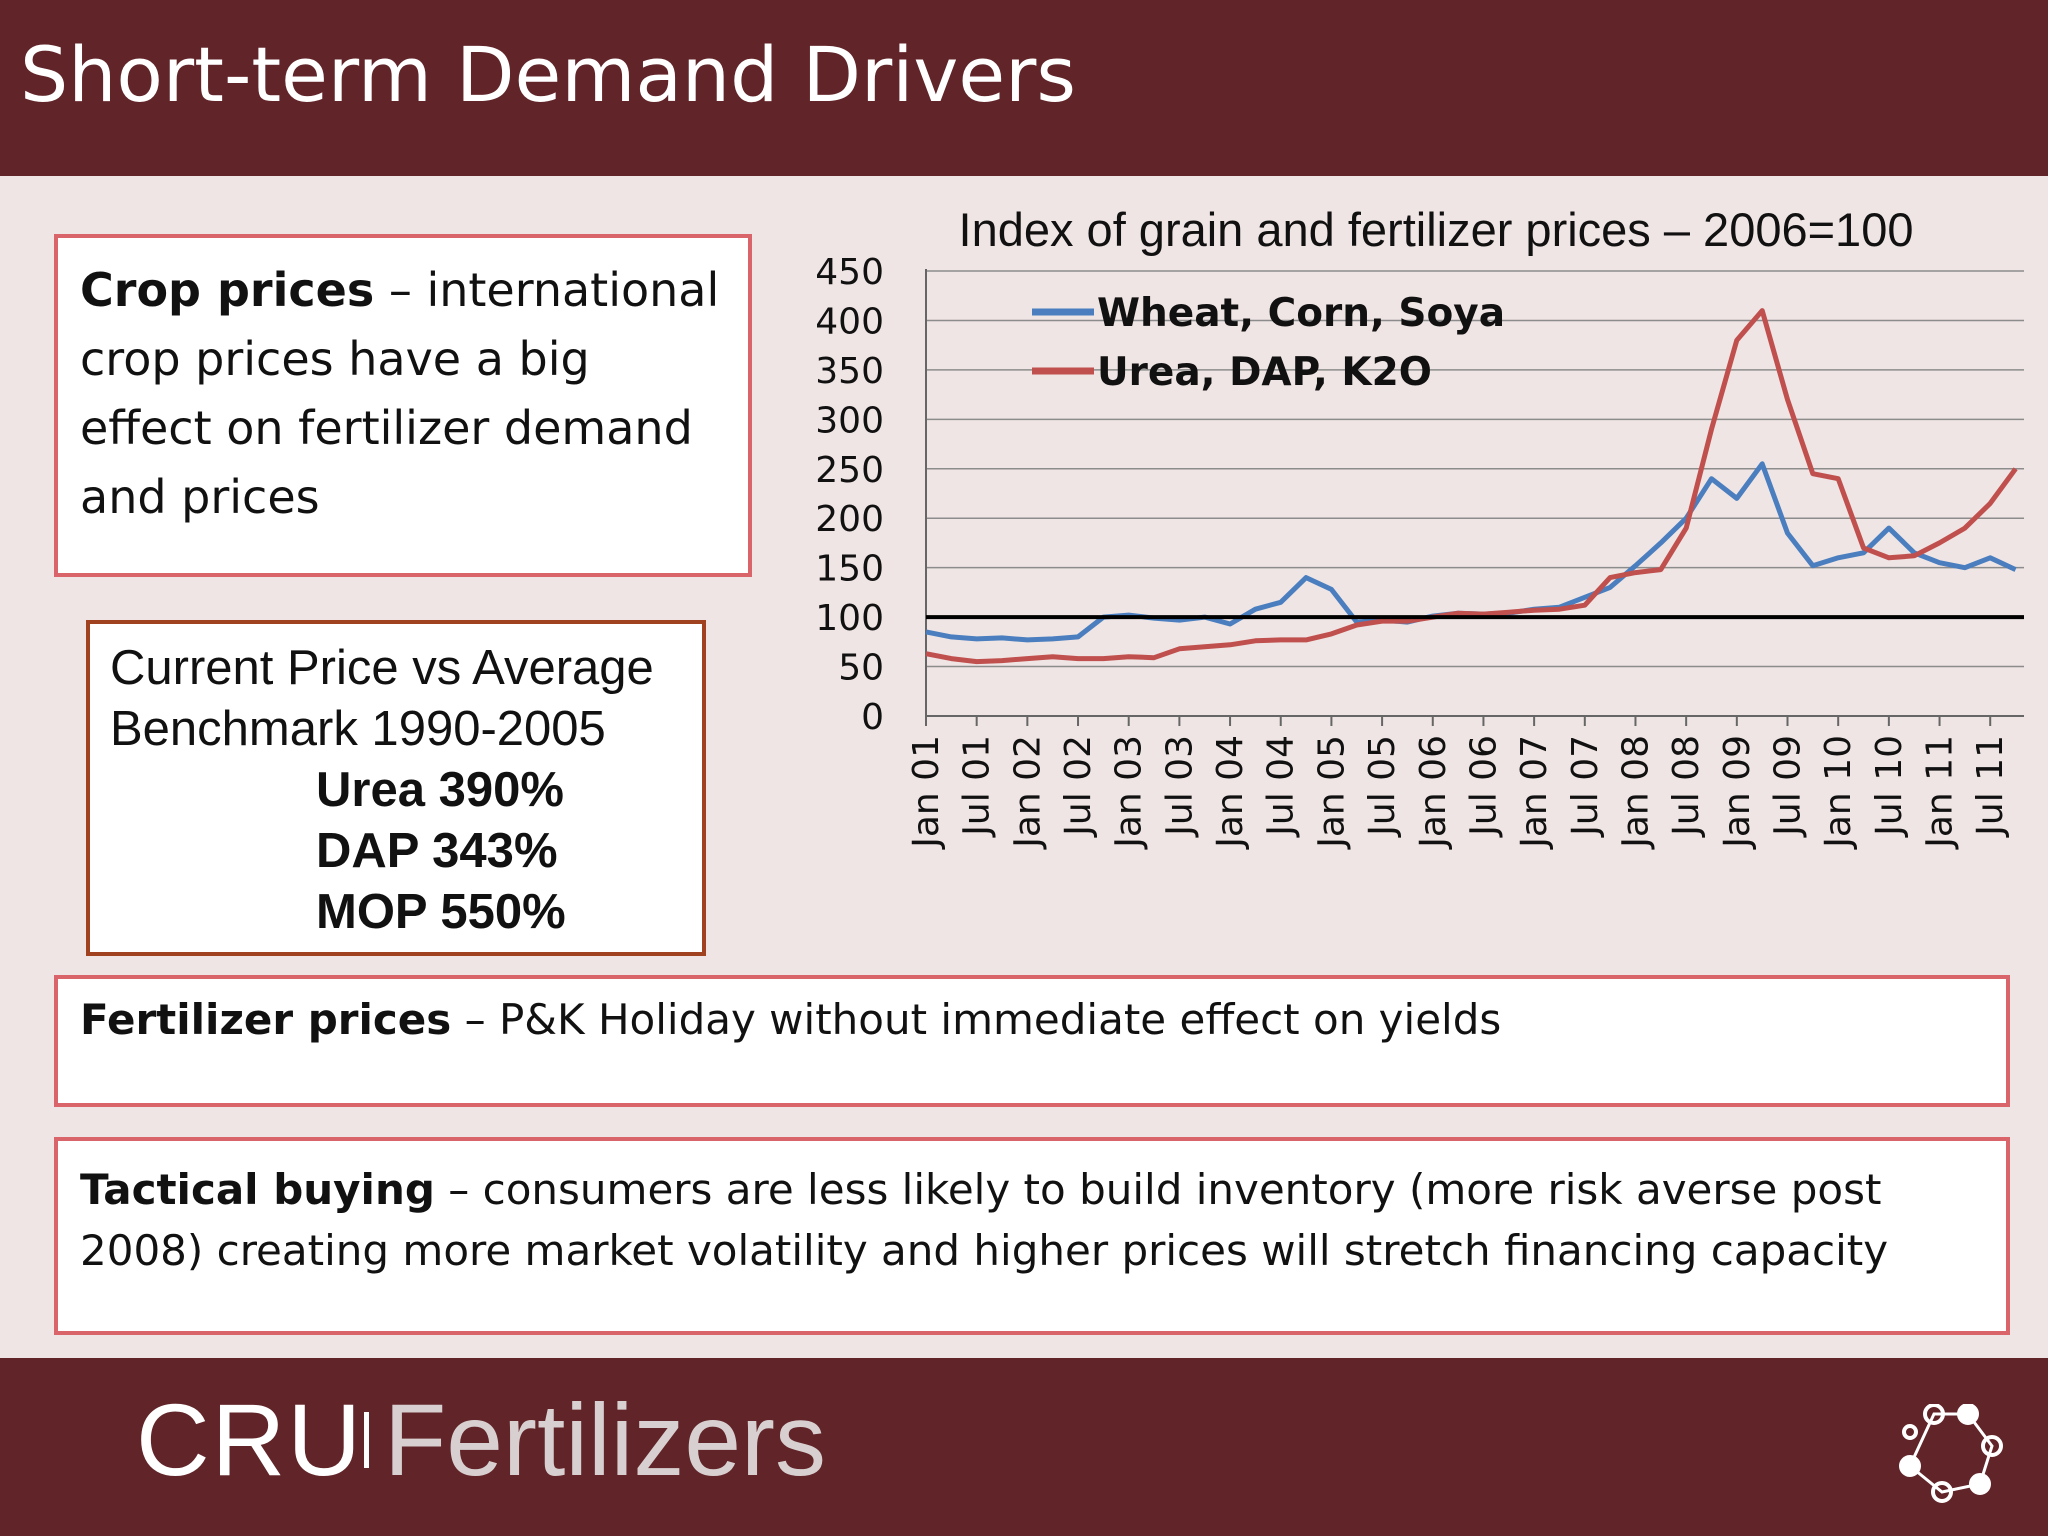  I want to click on benchmark-urea: Urea 390%, so click(440, 790).